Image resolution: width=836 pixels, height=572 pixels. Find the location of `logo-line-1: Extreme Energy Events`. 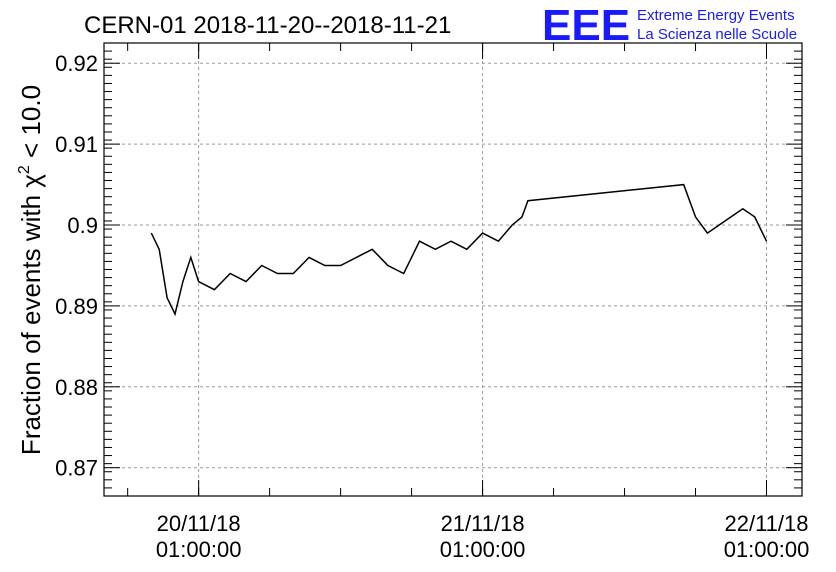

logo-line-1: Extreme Energy Events is located at coordinates (716, 15).